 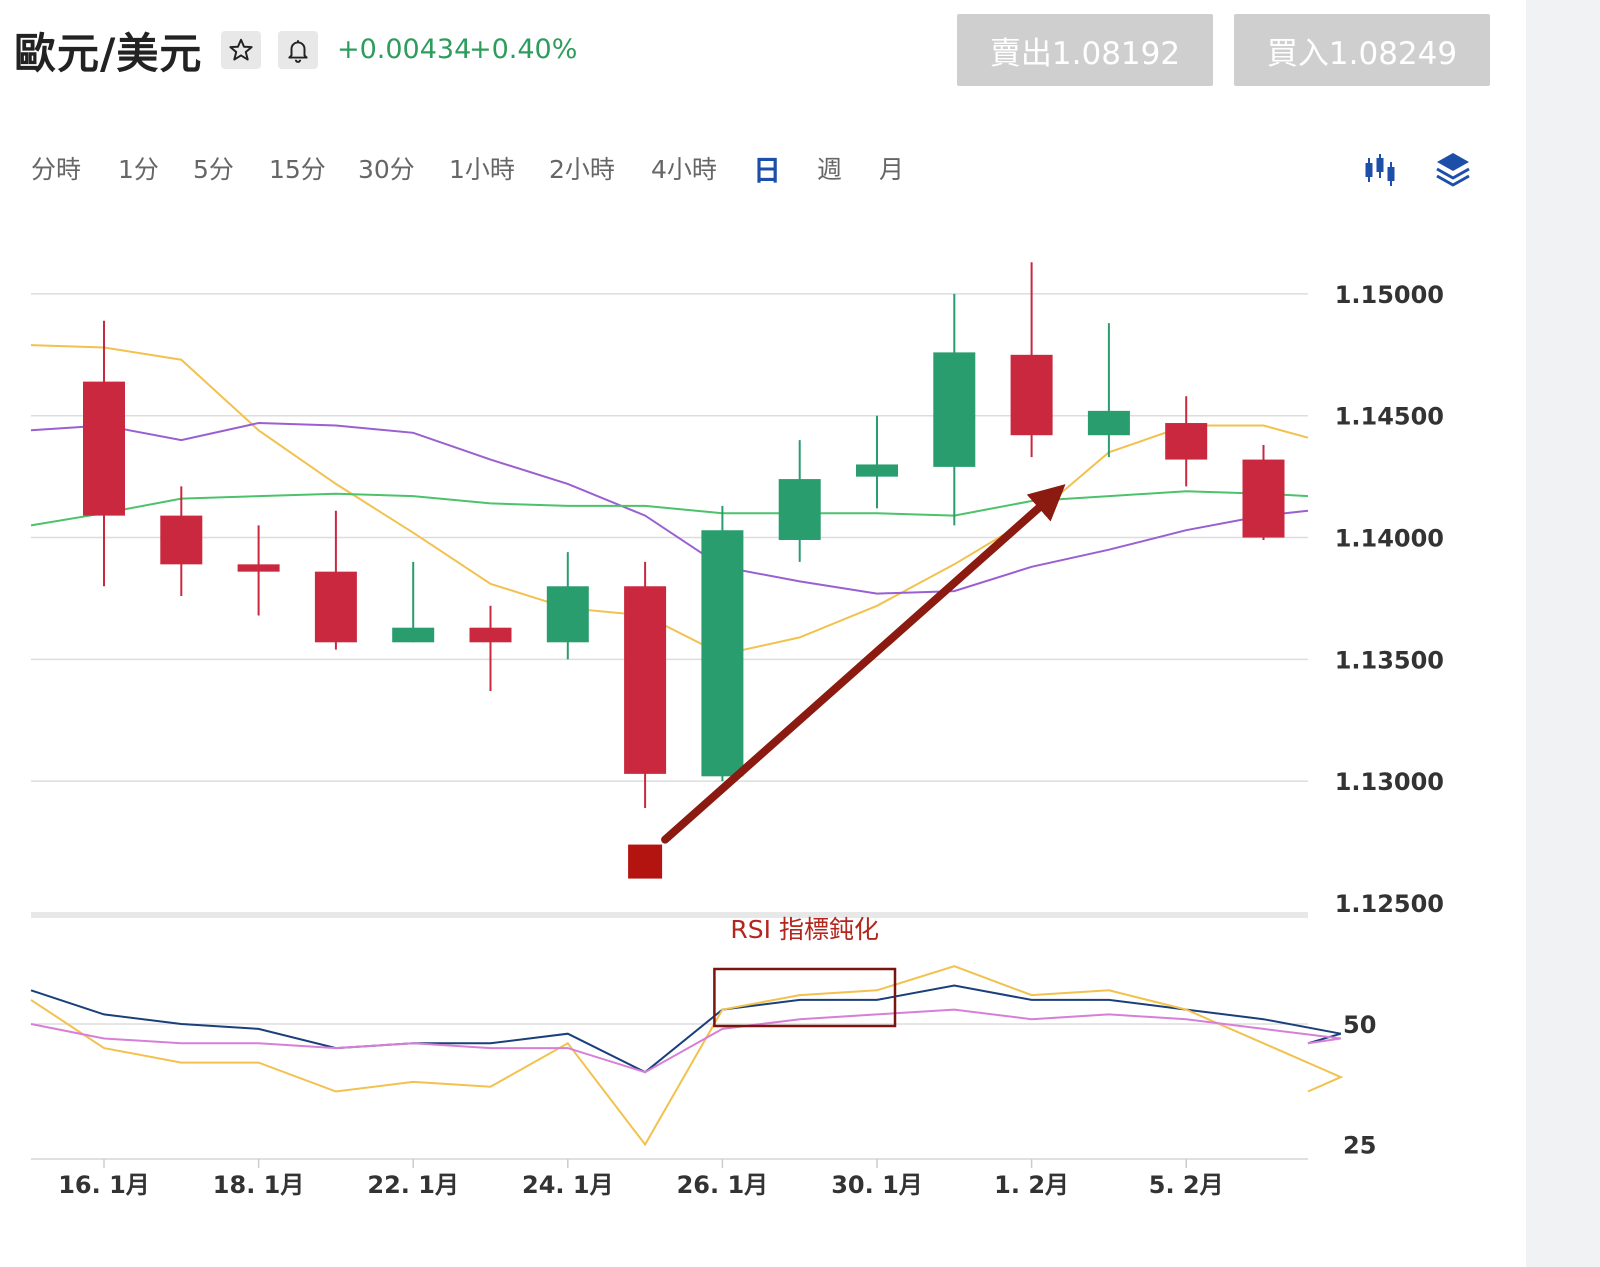 I want to click on buy-button: 買入1.08249, so click(x=1362, y=50).